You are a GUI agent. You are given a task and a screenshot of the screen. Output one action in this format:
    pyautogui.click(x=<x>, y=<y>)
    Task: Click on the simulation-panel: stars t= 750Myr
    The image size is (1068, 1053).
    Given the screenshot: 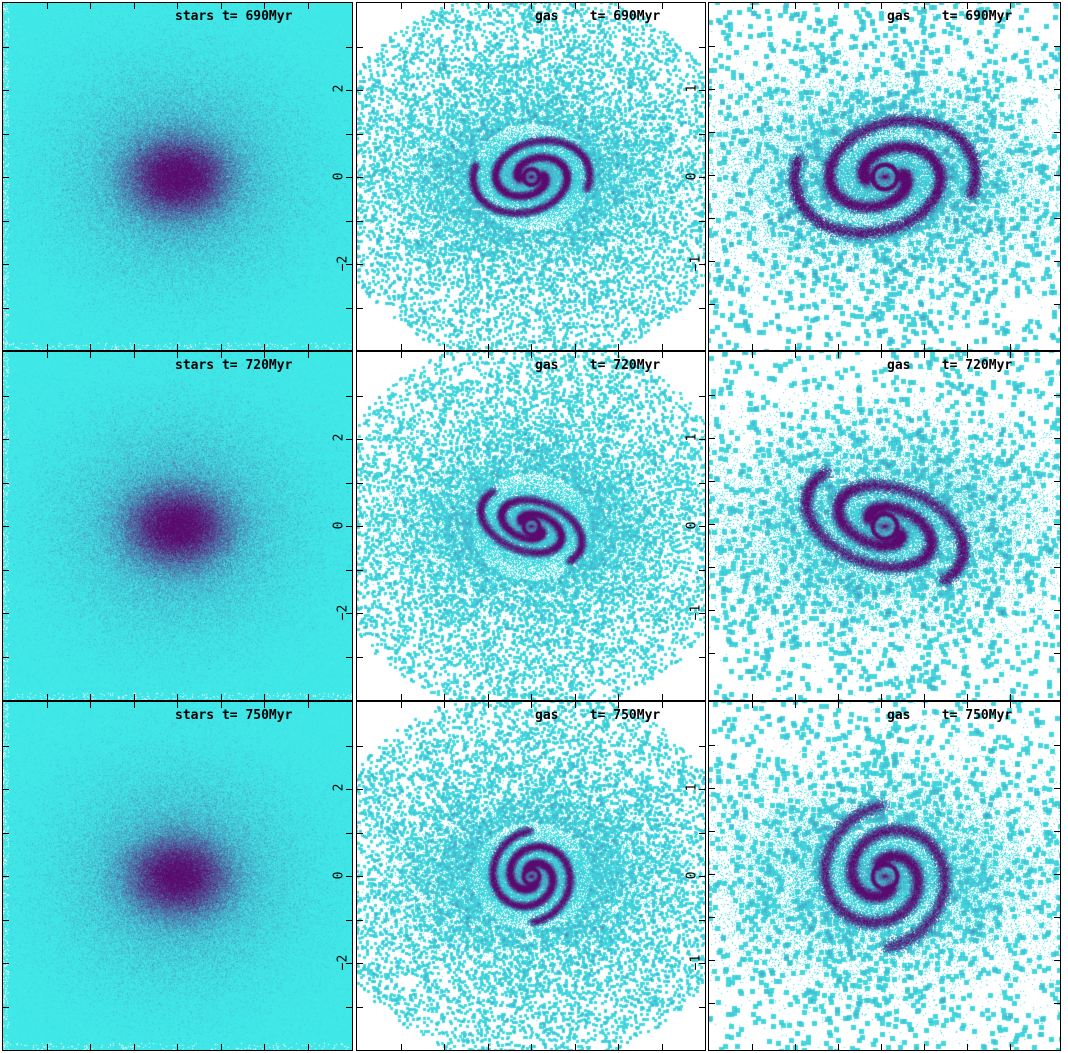 What is the action you would take?
    pyautogui.click(x=177, y=876)
    